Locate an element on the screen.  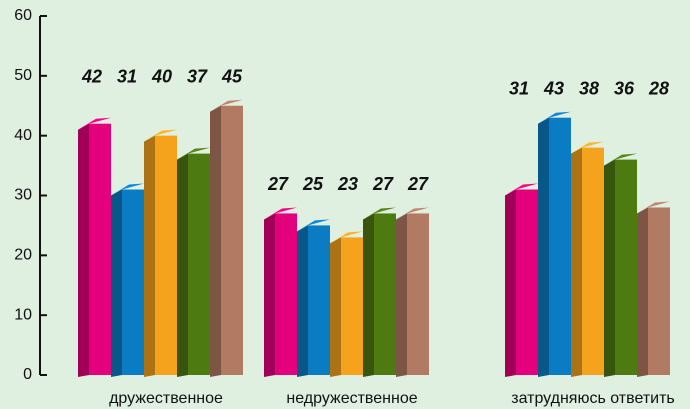
y-tick-label: 30 is located at coordinates (23, 195).